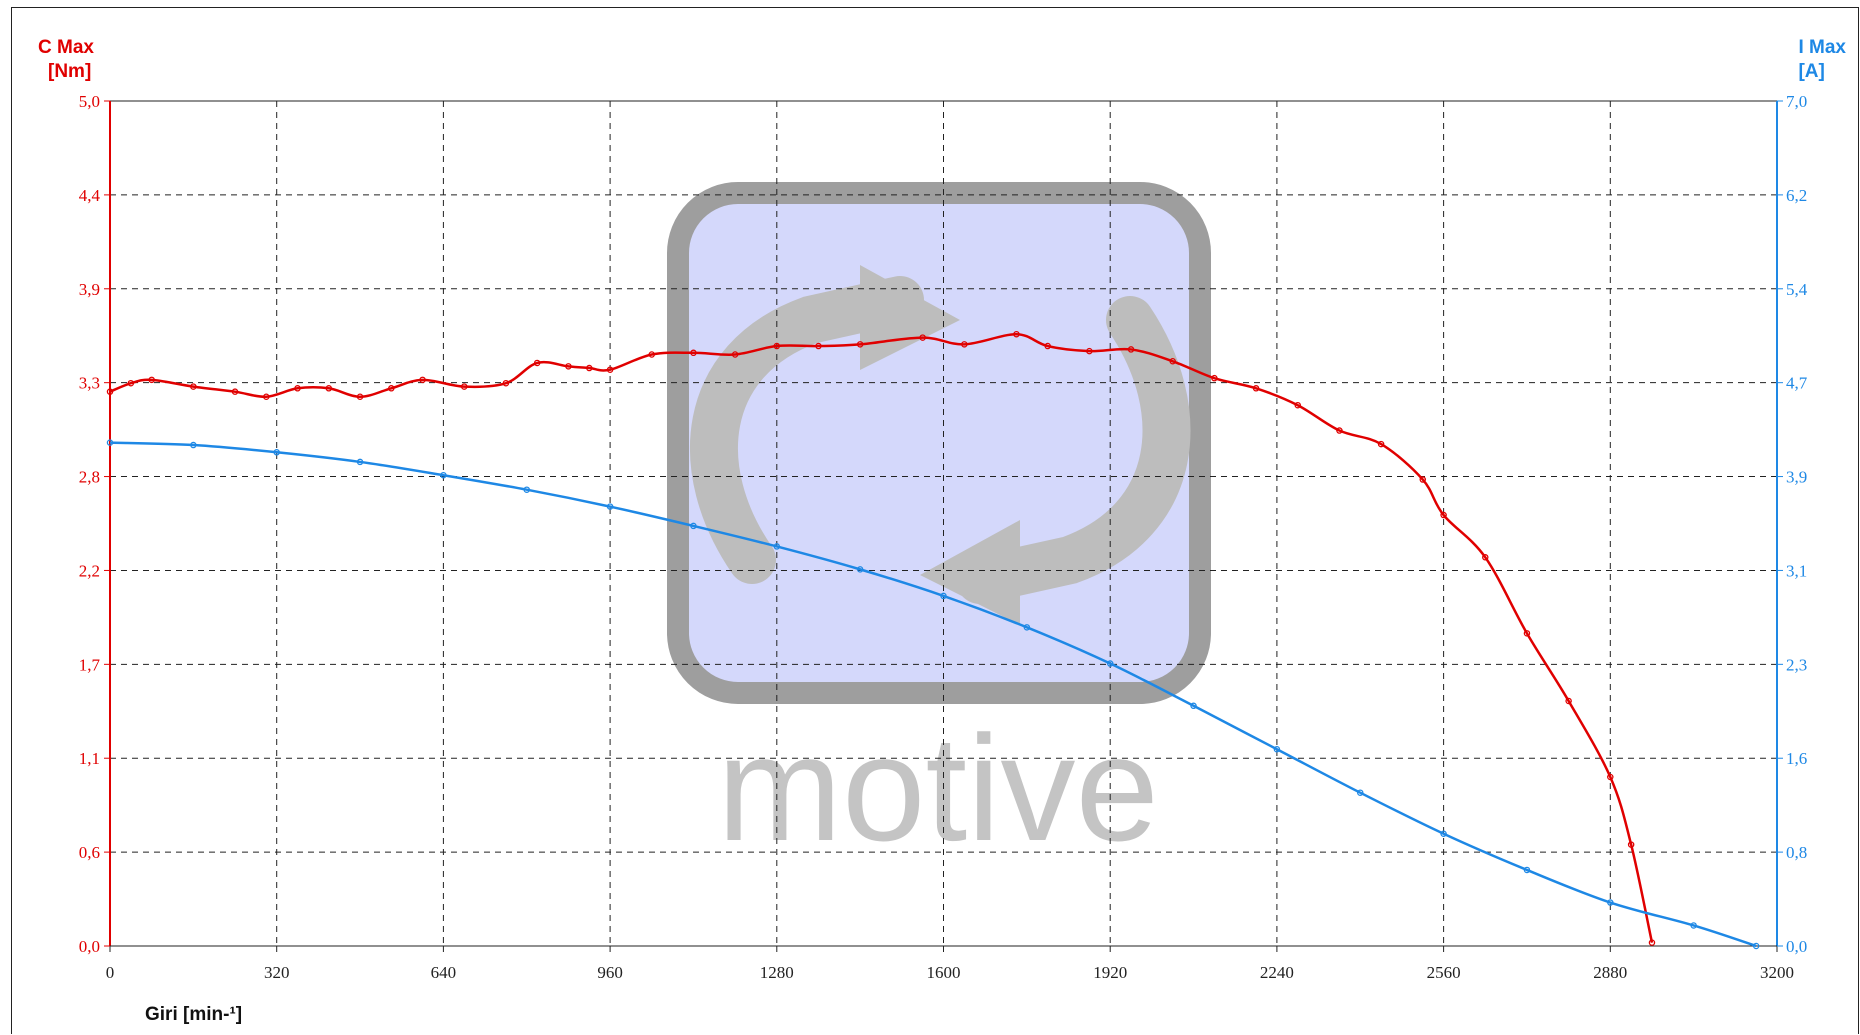 The height and width of the screenshot is (1035, 1860). Describe the element at coordinates (70, 71) in the screenshot. I see `y-axis-left-title-line2: [Nm]` at that location.